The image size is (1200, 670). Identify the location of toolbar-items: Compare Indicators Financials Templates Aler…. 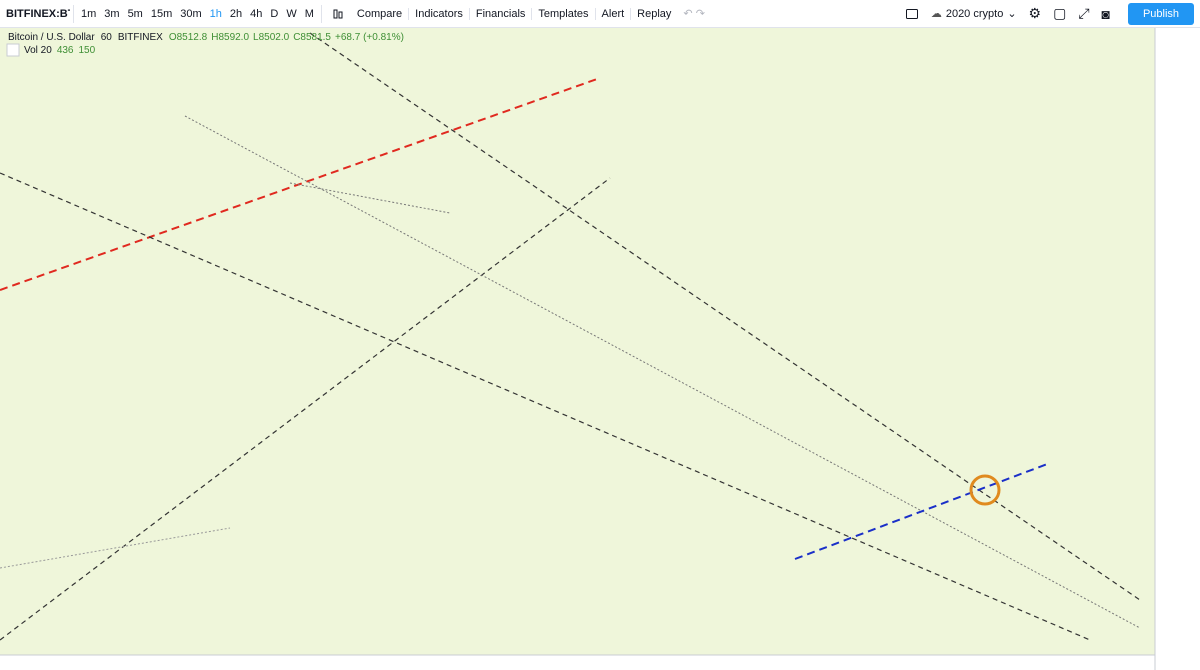
(514, 13).